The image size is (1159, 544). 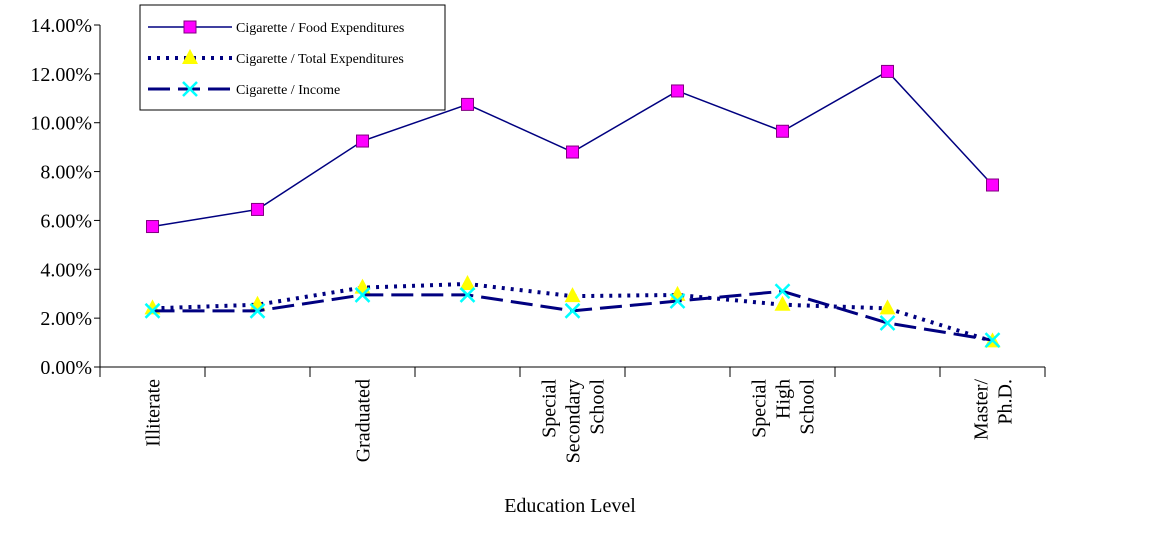 I want to click on x-tick-label: Master/ Ph.D., so click(x=994, y=410).